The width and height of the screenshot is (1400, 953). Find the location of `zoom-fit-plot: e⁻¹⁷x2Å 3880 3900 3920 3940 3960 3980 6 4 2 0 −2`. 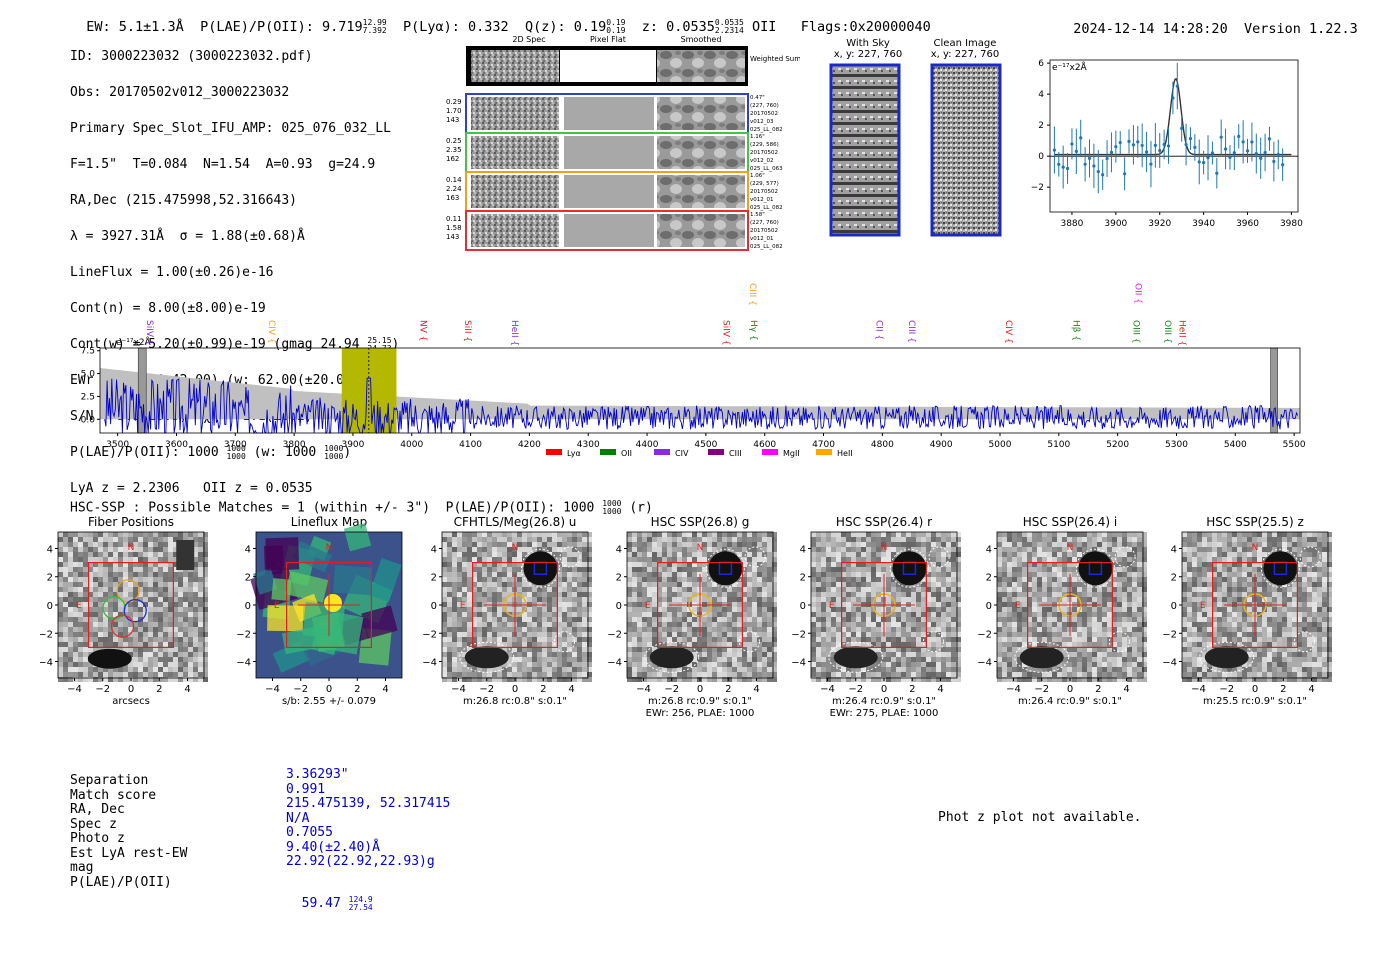

zoom-fit-plot: e⁻¹⁷x2Å 3880 3900 3920 3940 3960 3980 6 4 2 0 −2 is located at coordinates (1167, 144).